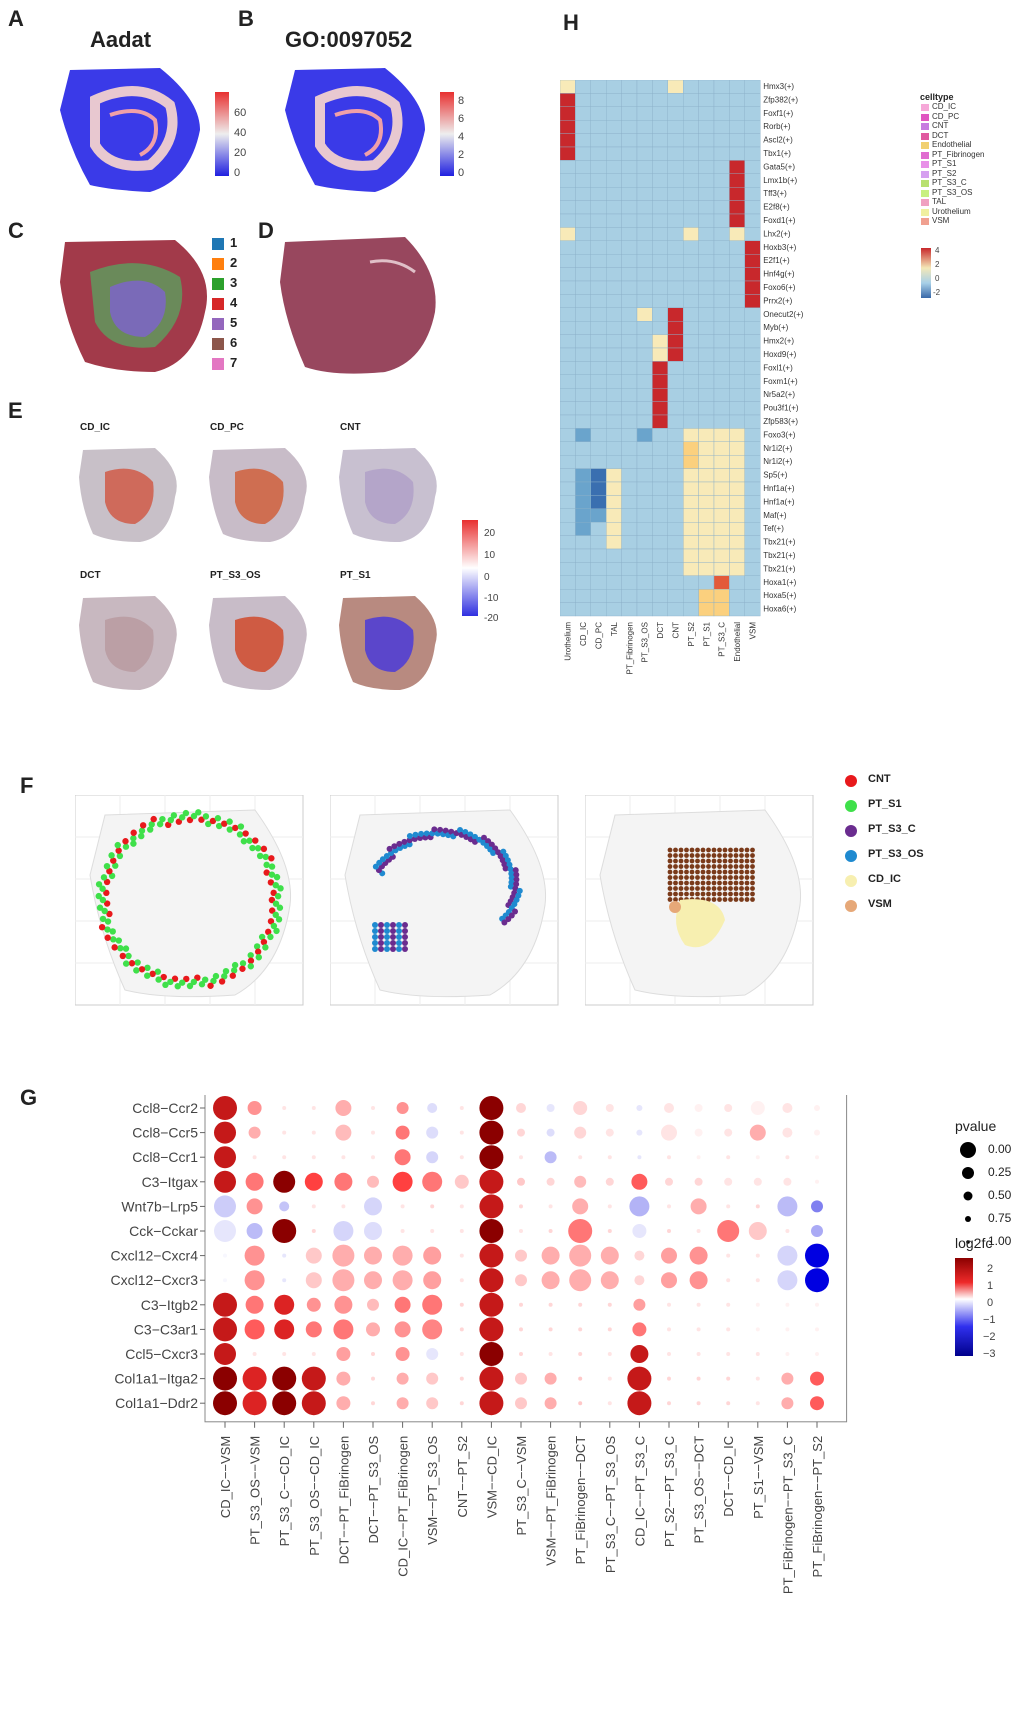 The width and height of the screenshot is (1027, 1728). I want to click on heatmap-col-label: PT_S1, so click(706, 633).